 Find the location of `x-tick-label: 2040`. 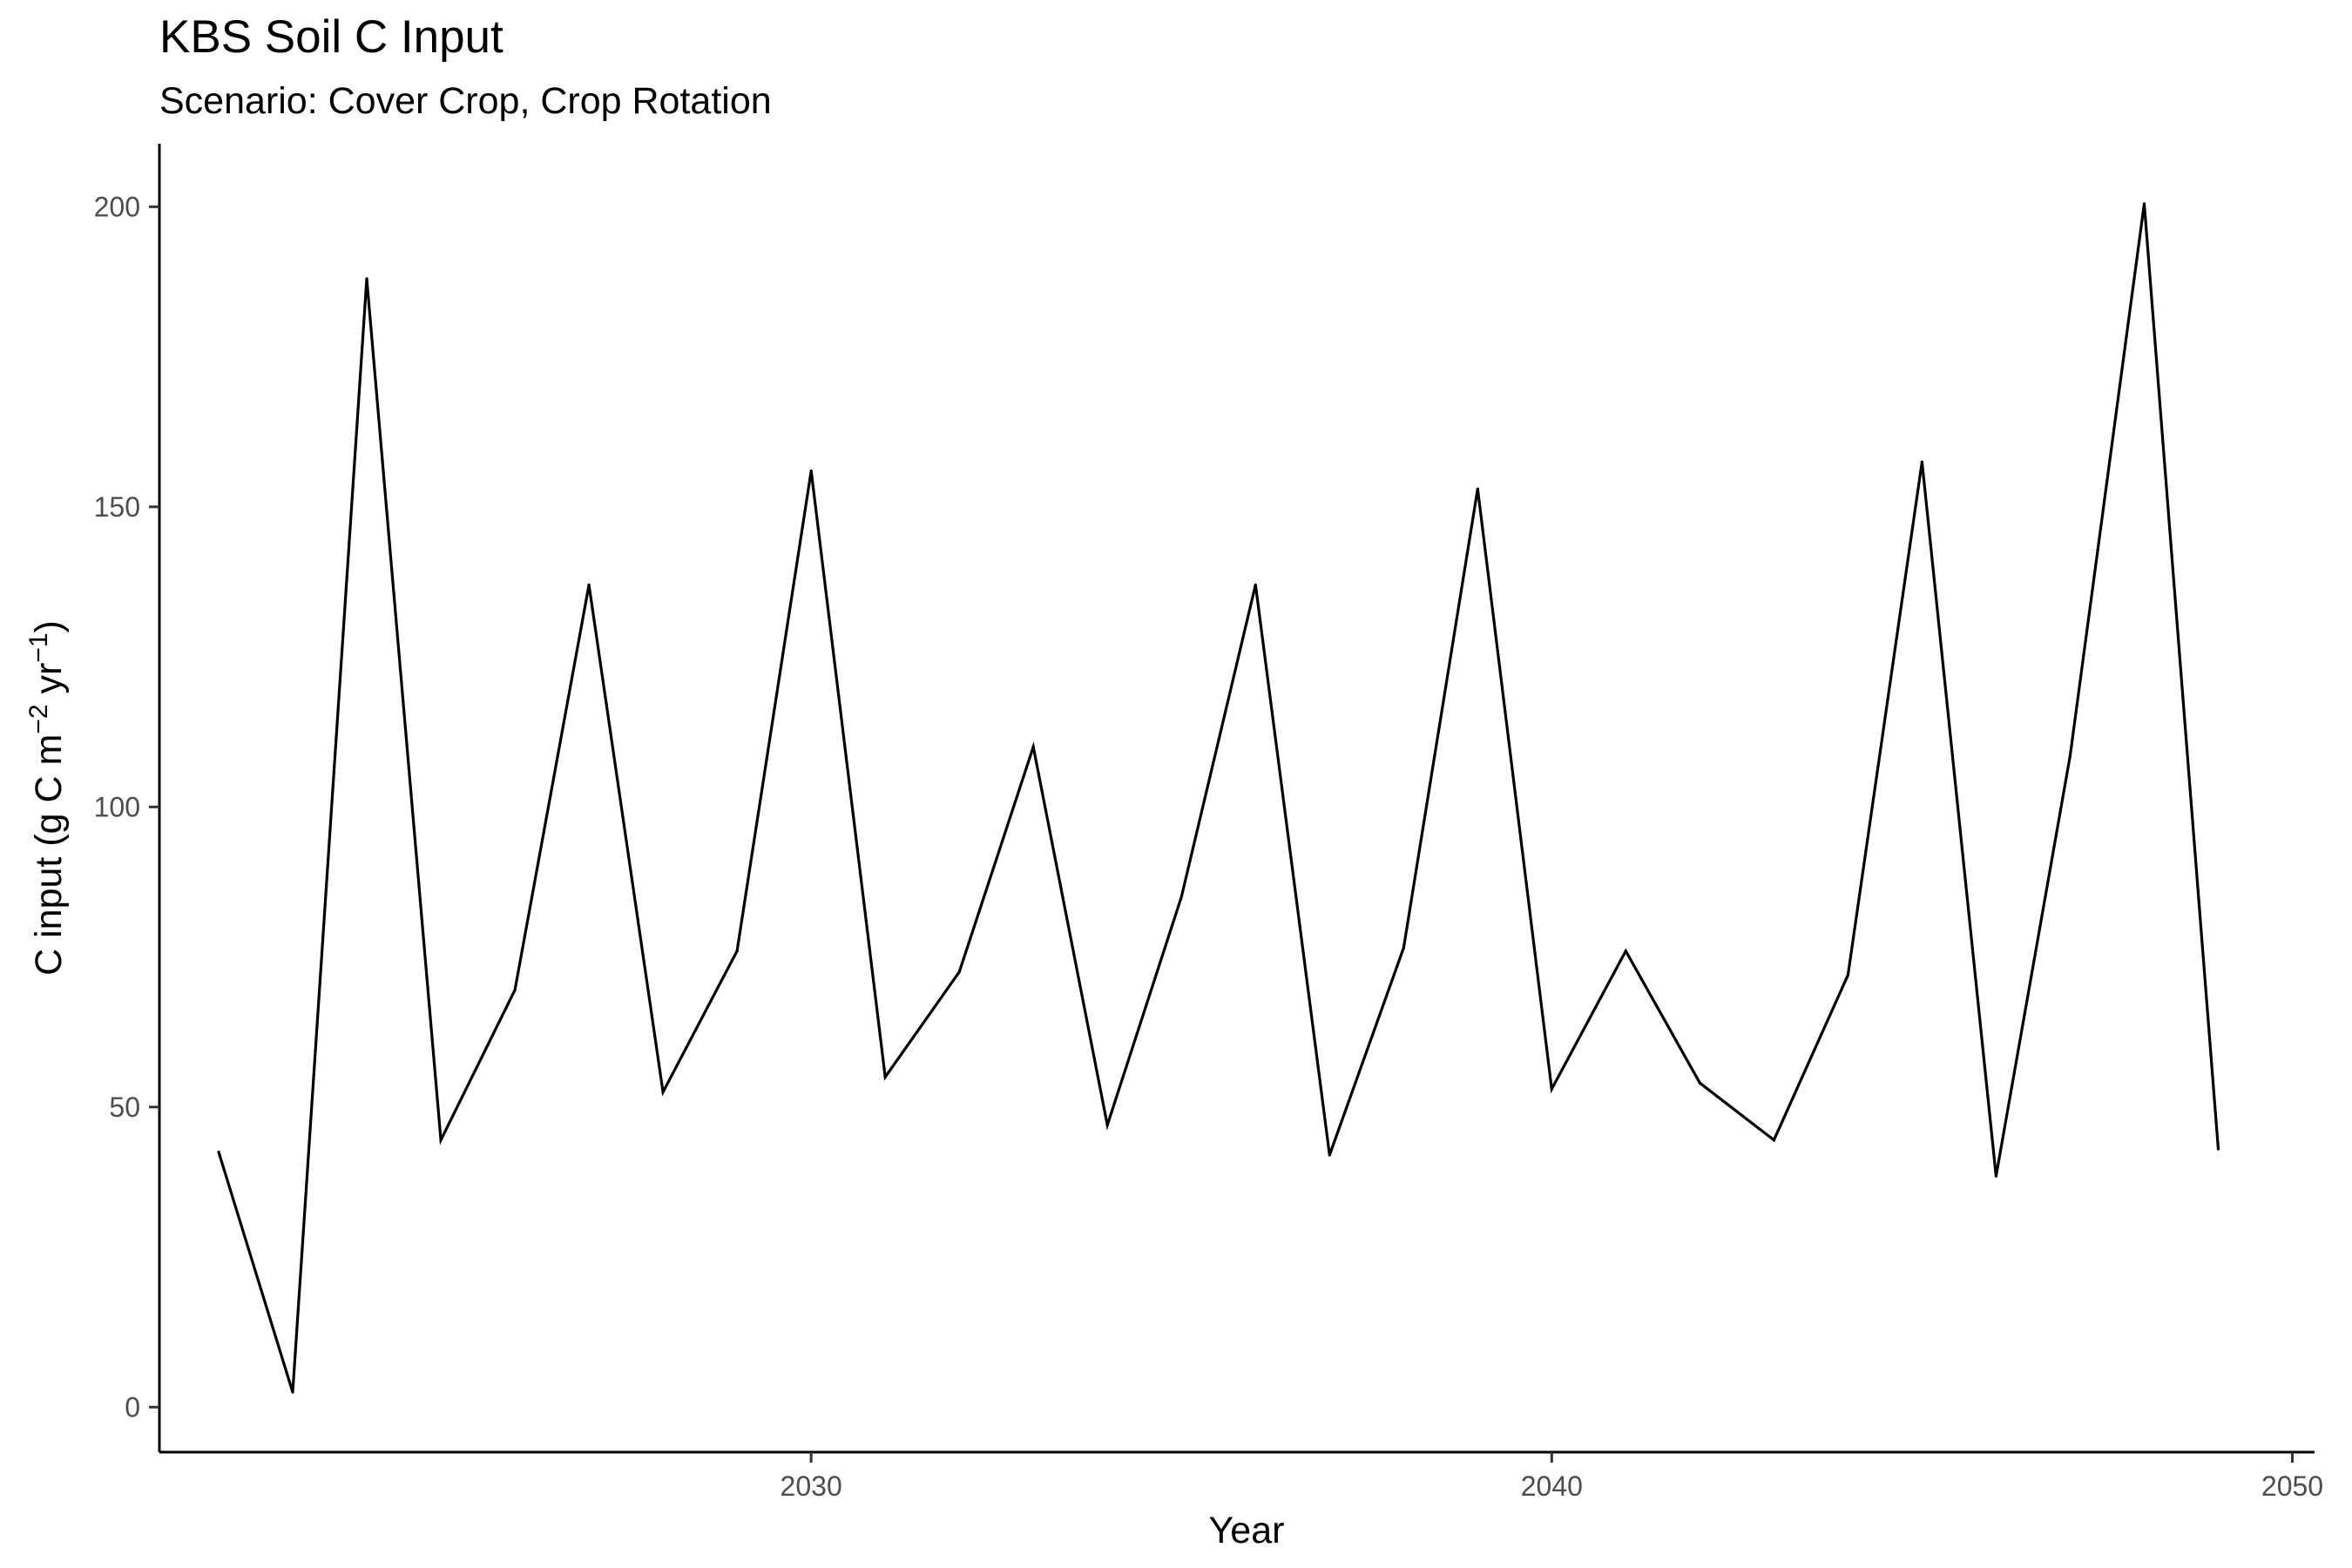

x-tick-label: 2040 is located at coordinates (1552, 1486).